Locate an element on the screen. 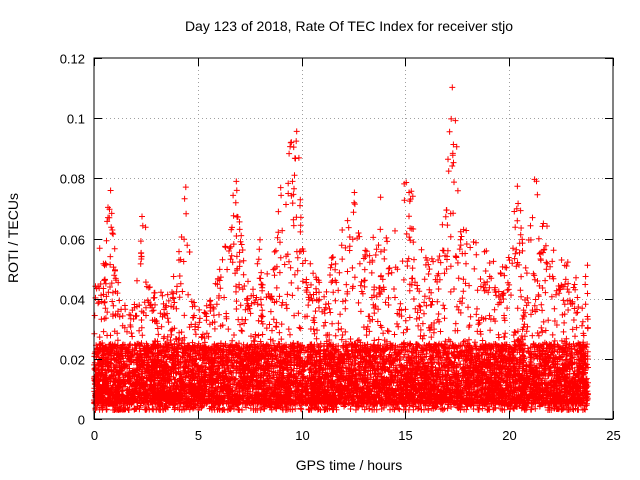 The width and height of the screenshot is (640, 480). y-tick-label: 0.12 is located at coordinates (72, 59).